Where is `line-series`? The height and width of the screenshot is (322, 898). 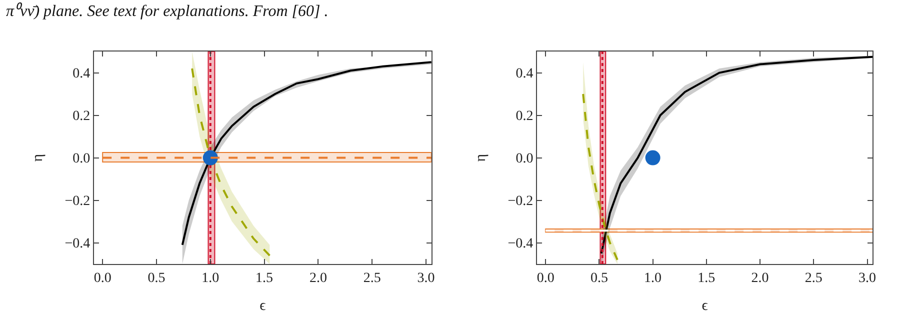 line-series is located at coordinates (600, 177).